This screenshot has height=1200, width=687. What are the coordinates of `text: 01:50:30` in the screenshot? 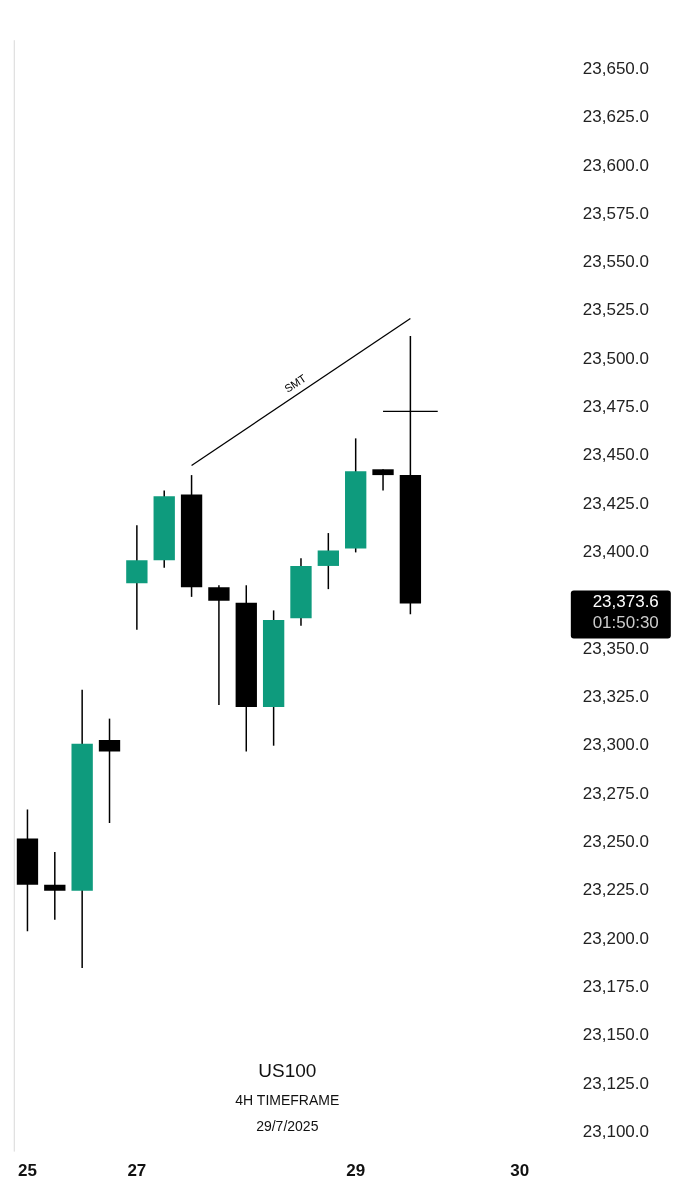 It's located at (625, 623).